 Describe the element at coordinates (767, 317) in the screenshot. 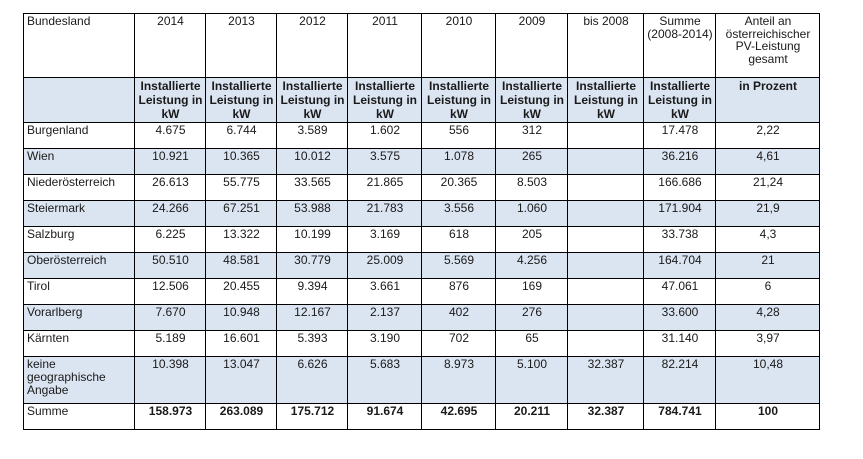

I see `value-cell: 4,28` at that location.